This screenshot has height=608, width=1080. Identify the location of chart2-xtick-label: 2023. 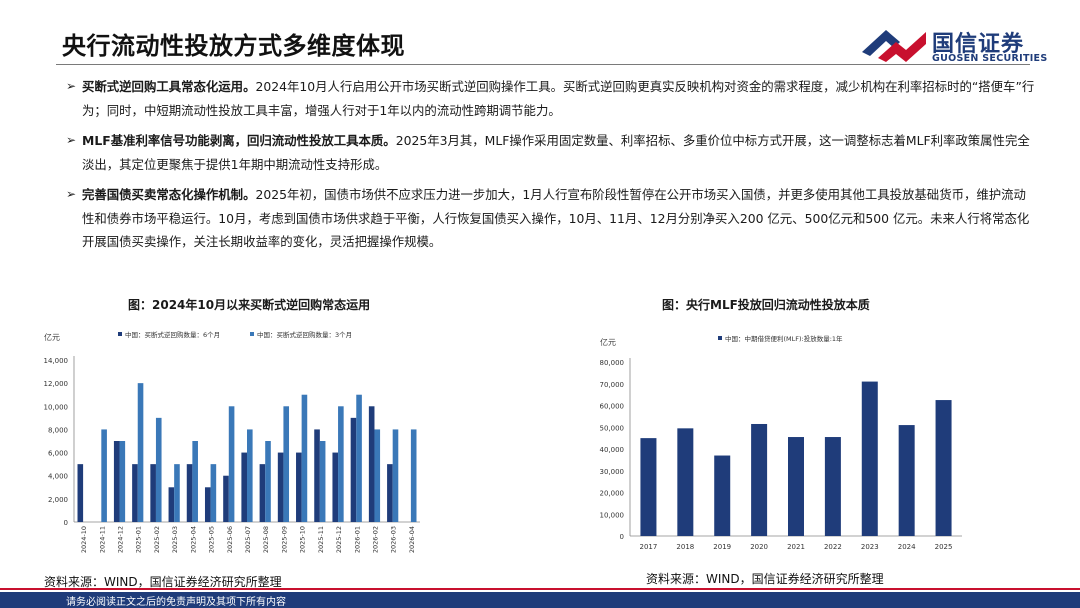
(870, 547).